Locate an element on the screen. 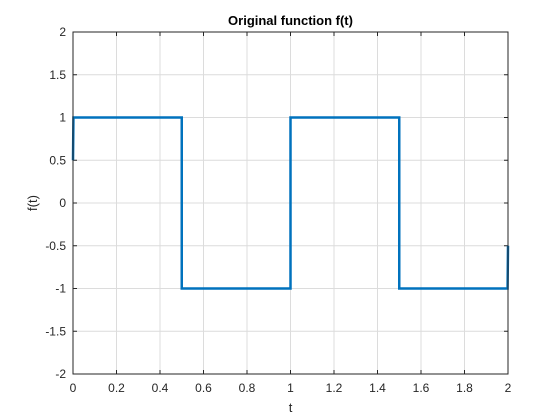 The image size is (560, 420). x-tick-label: 0.4 is located at coordinates (160, 388).